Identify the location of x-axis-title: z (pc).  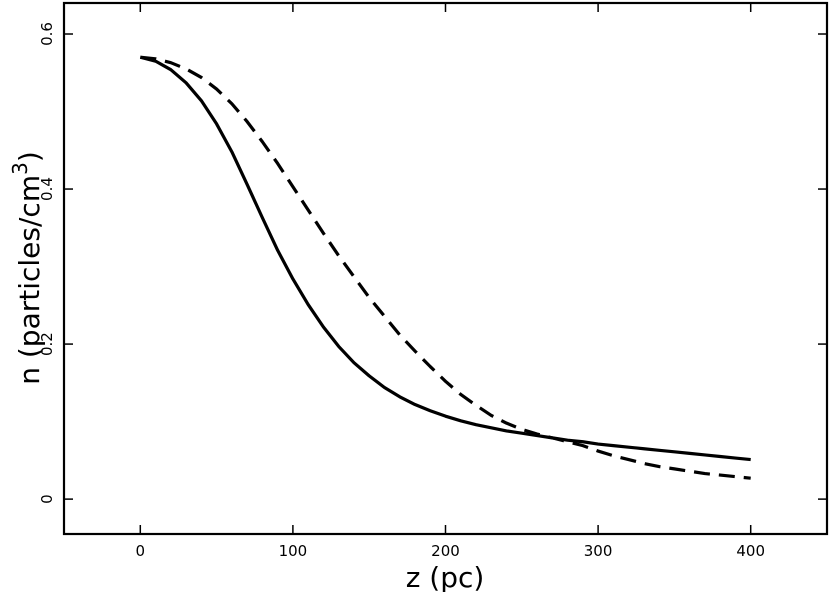
(445, 576).